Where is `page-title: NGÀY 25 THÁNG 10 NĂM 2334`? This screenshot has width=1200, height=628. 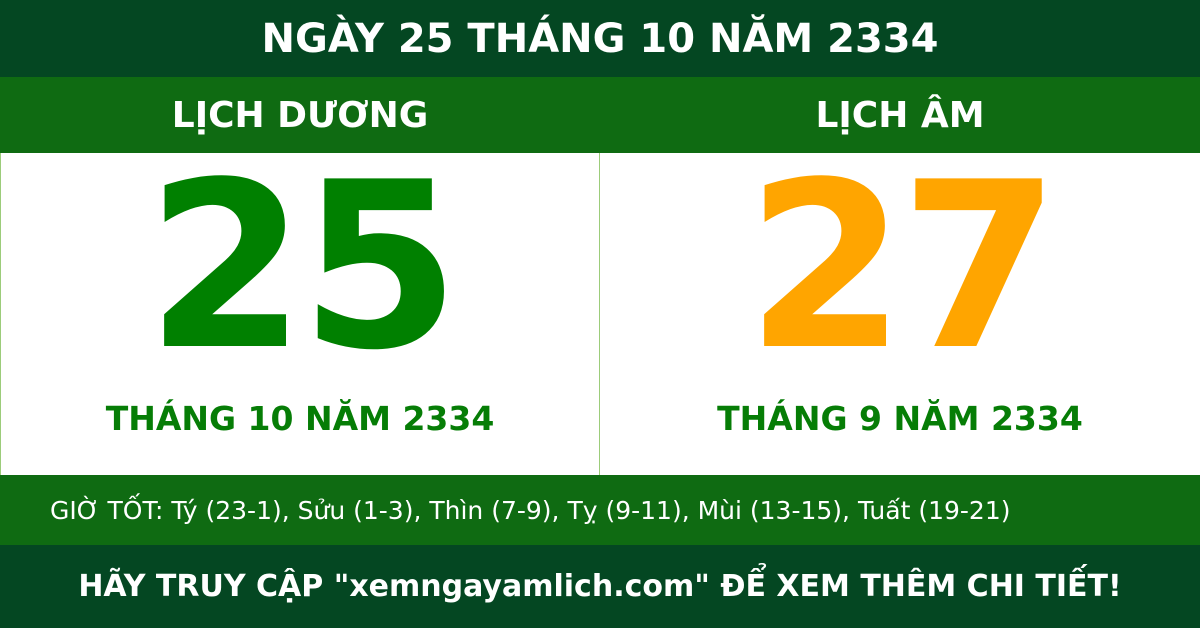
page-title: NGÀY 25 THÁNG 10 NĂM 2334 is located at coordinates (600, 38).